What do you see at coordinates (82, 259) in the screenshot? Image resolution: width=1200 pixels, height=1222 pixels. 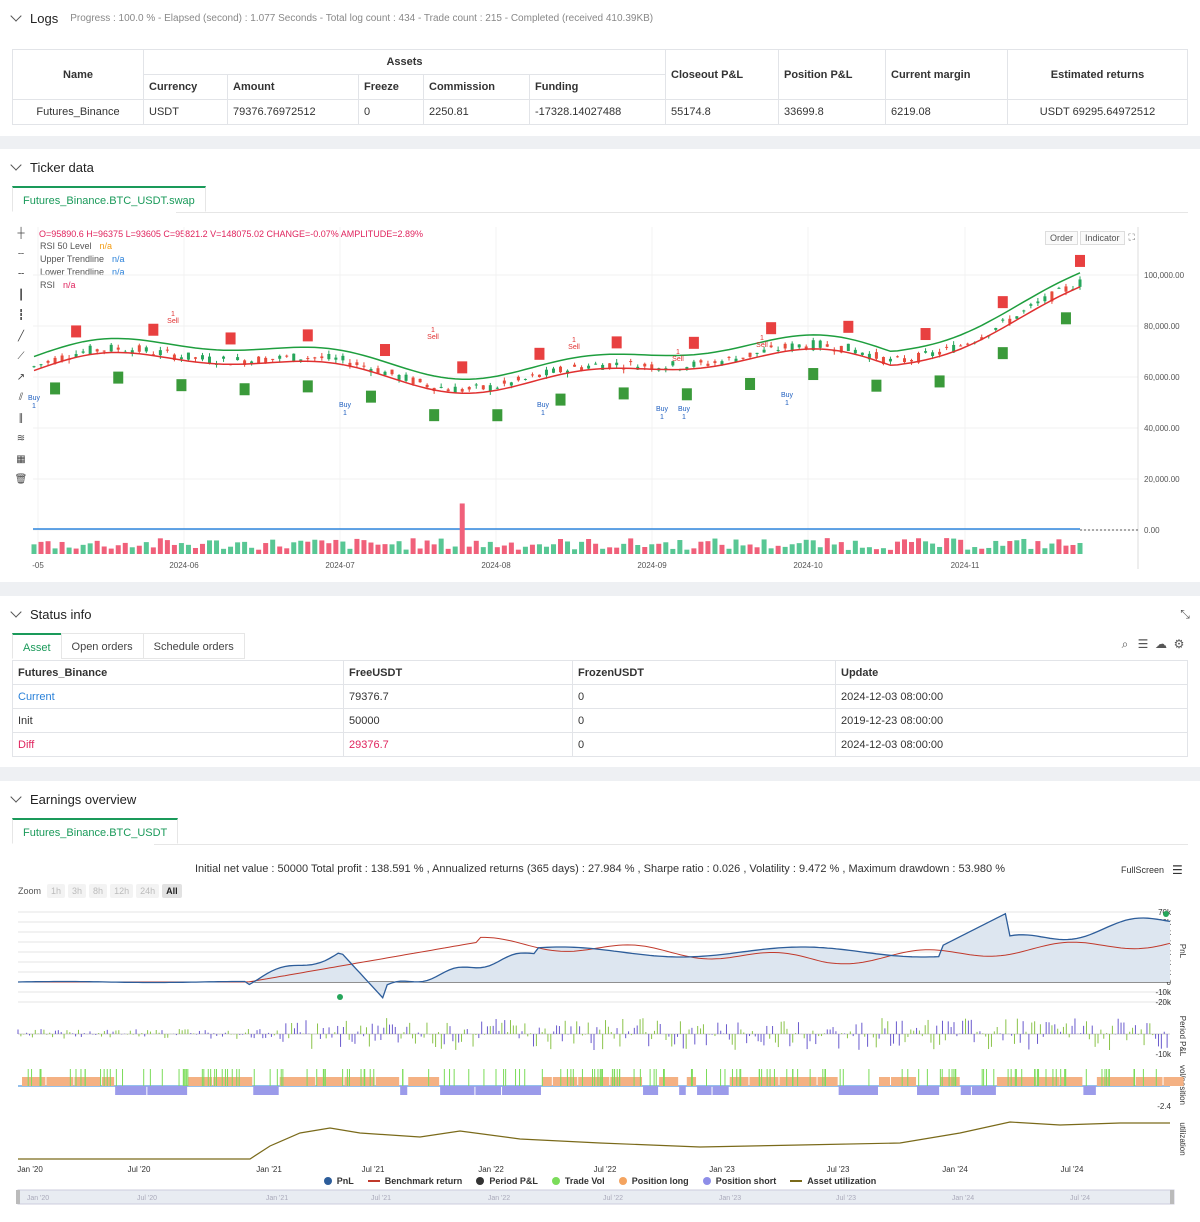 I see `legend-item: Upper Trendline n/a` at bounding box center [82, 259].